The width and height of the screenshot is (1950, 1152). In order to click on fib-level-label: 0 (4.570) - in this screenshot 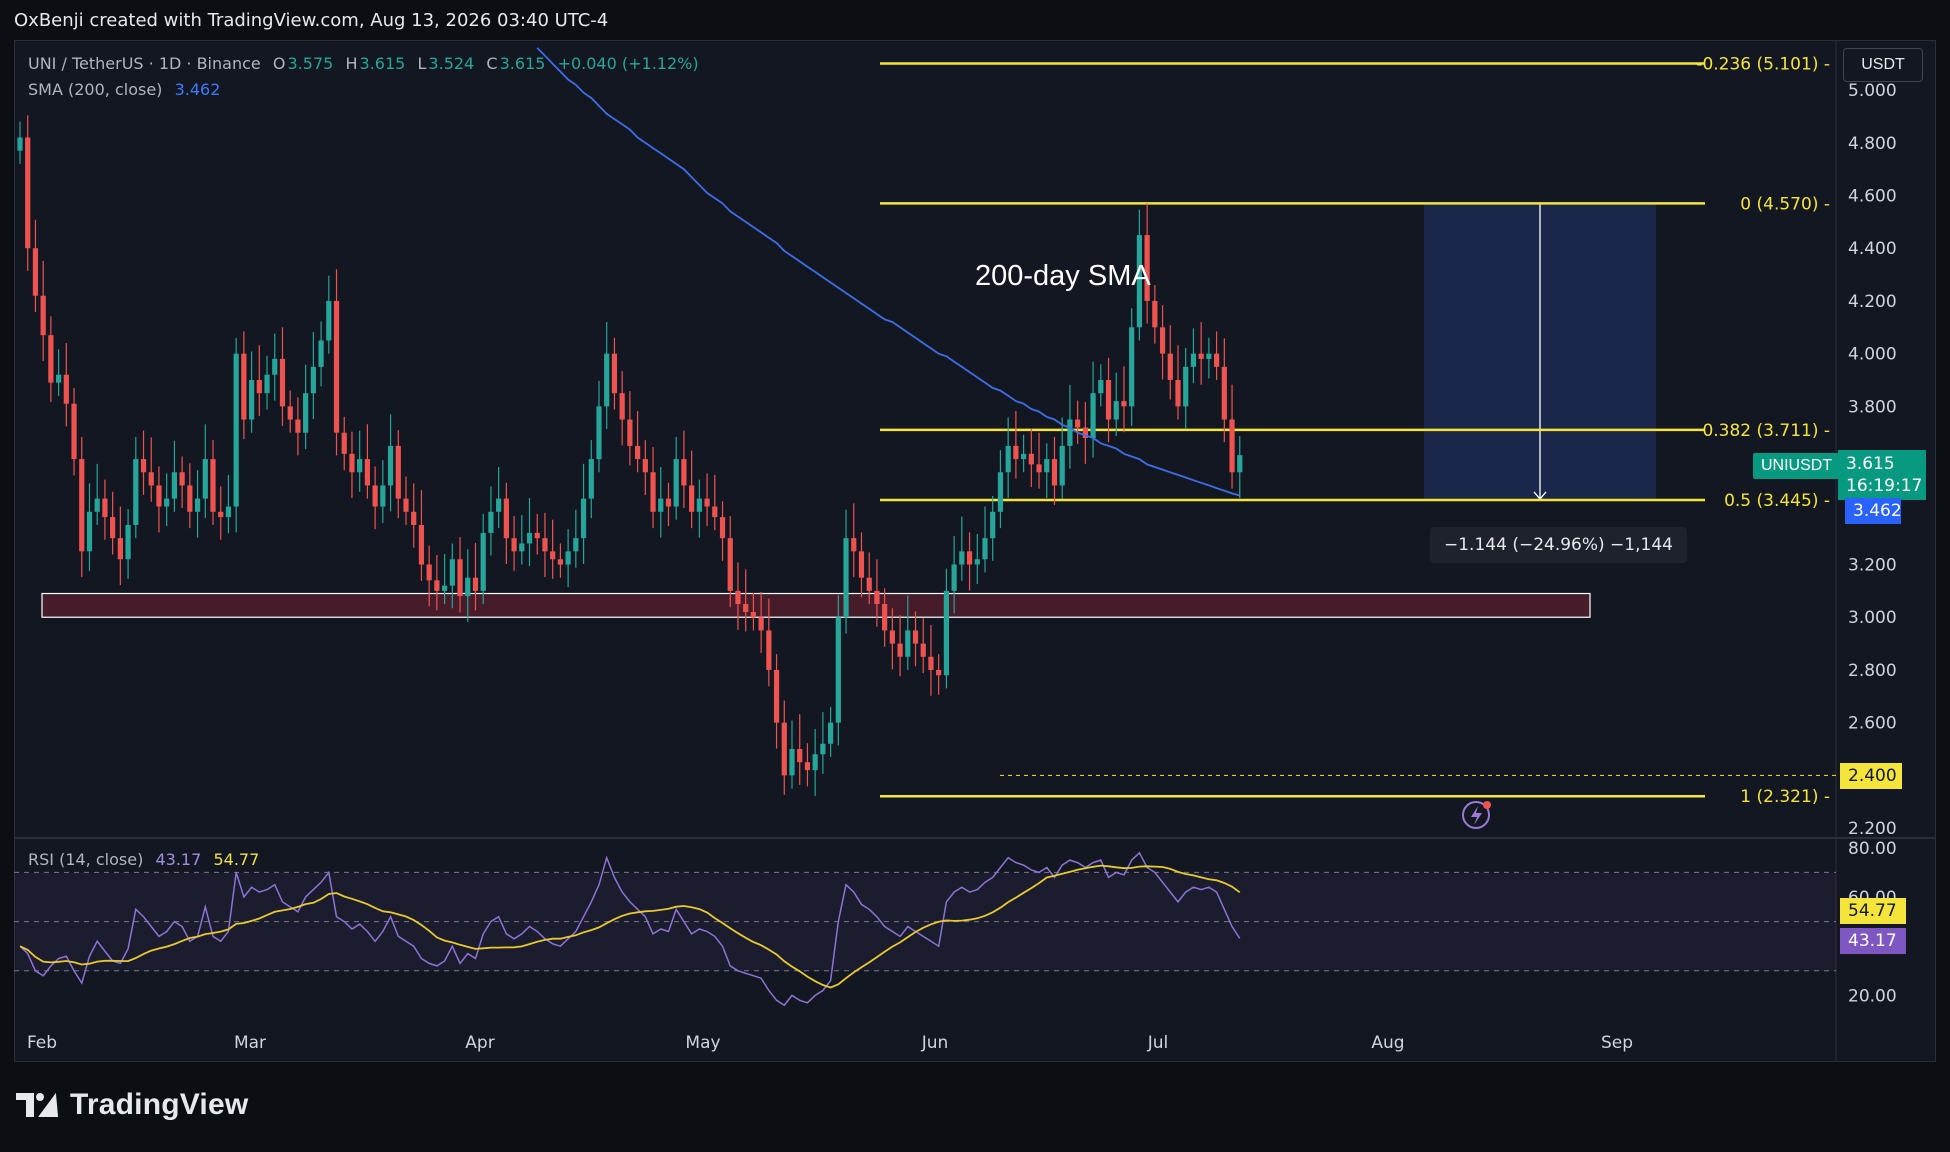, I will do `click(1785, 204)`.